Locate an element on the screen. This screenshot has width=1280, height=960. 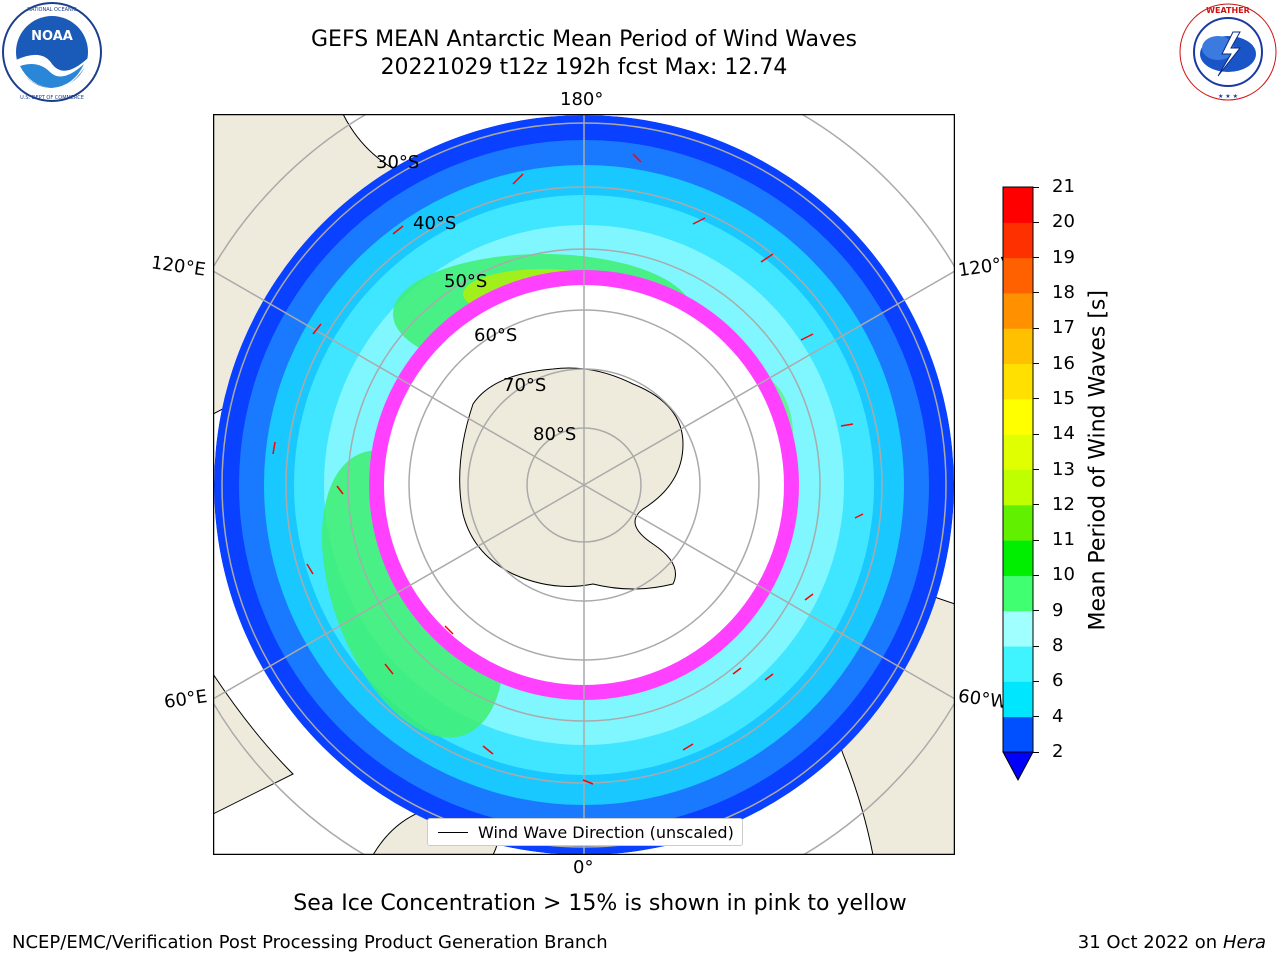
colorbar-tick-label: 18 is located at coordinates (1063, 292).